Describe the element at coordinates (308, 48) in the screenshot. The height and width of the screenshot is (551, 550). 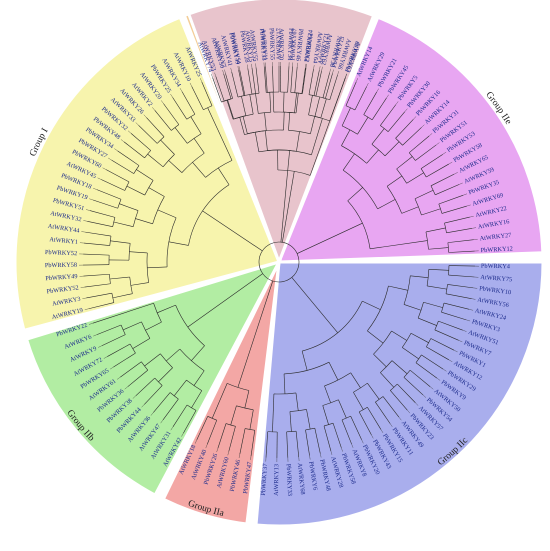
I see `leaf-label: PbWRKY2` at that location.